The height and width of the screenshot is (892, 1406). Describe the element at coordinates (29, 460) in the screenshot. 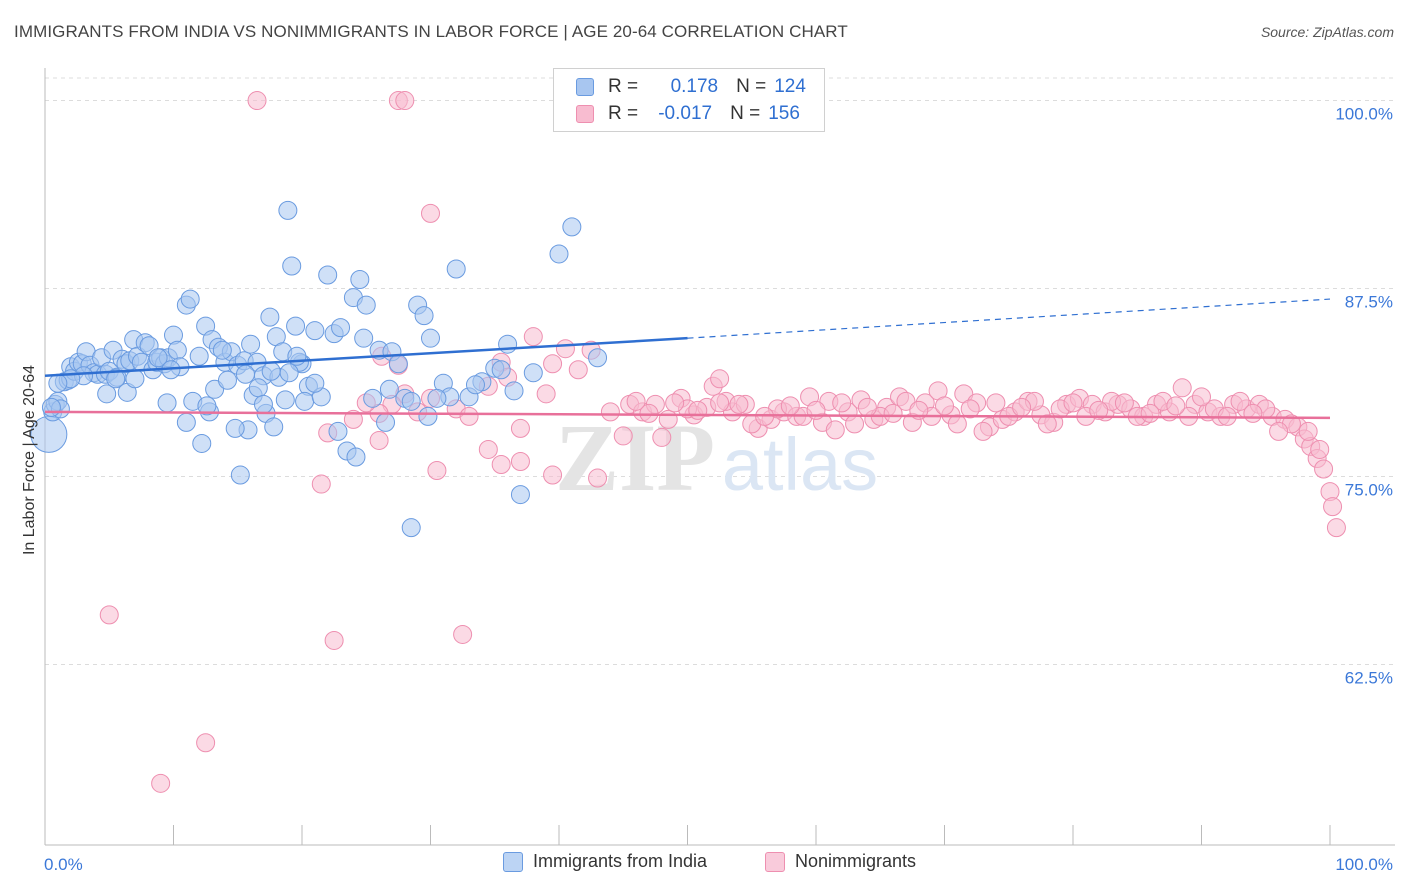

I see `y-axis-label: In Labor Force | Age 20-64` at that location.